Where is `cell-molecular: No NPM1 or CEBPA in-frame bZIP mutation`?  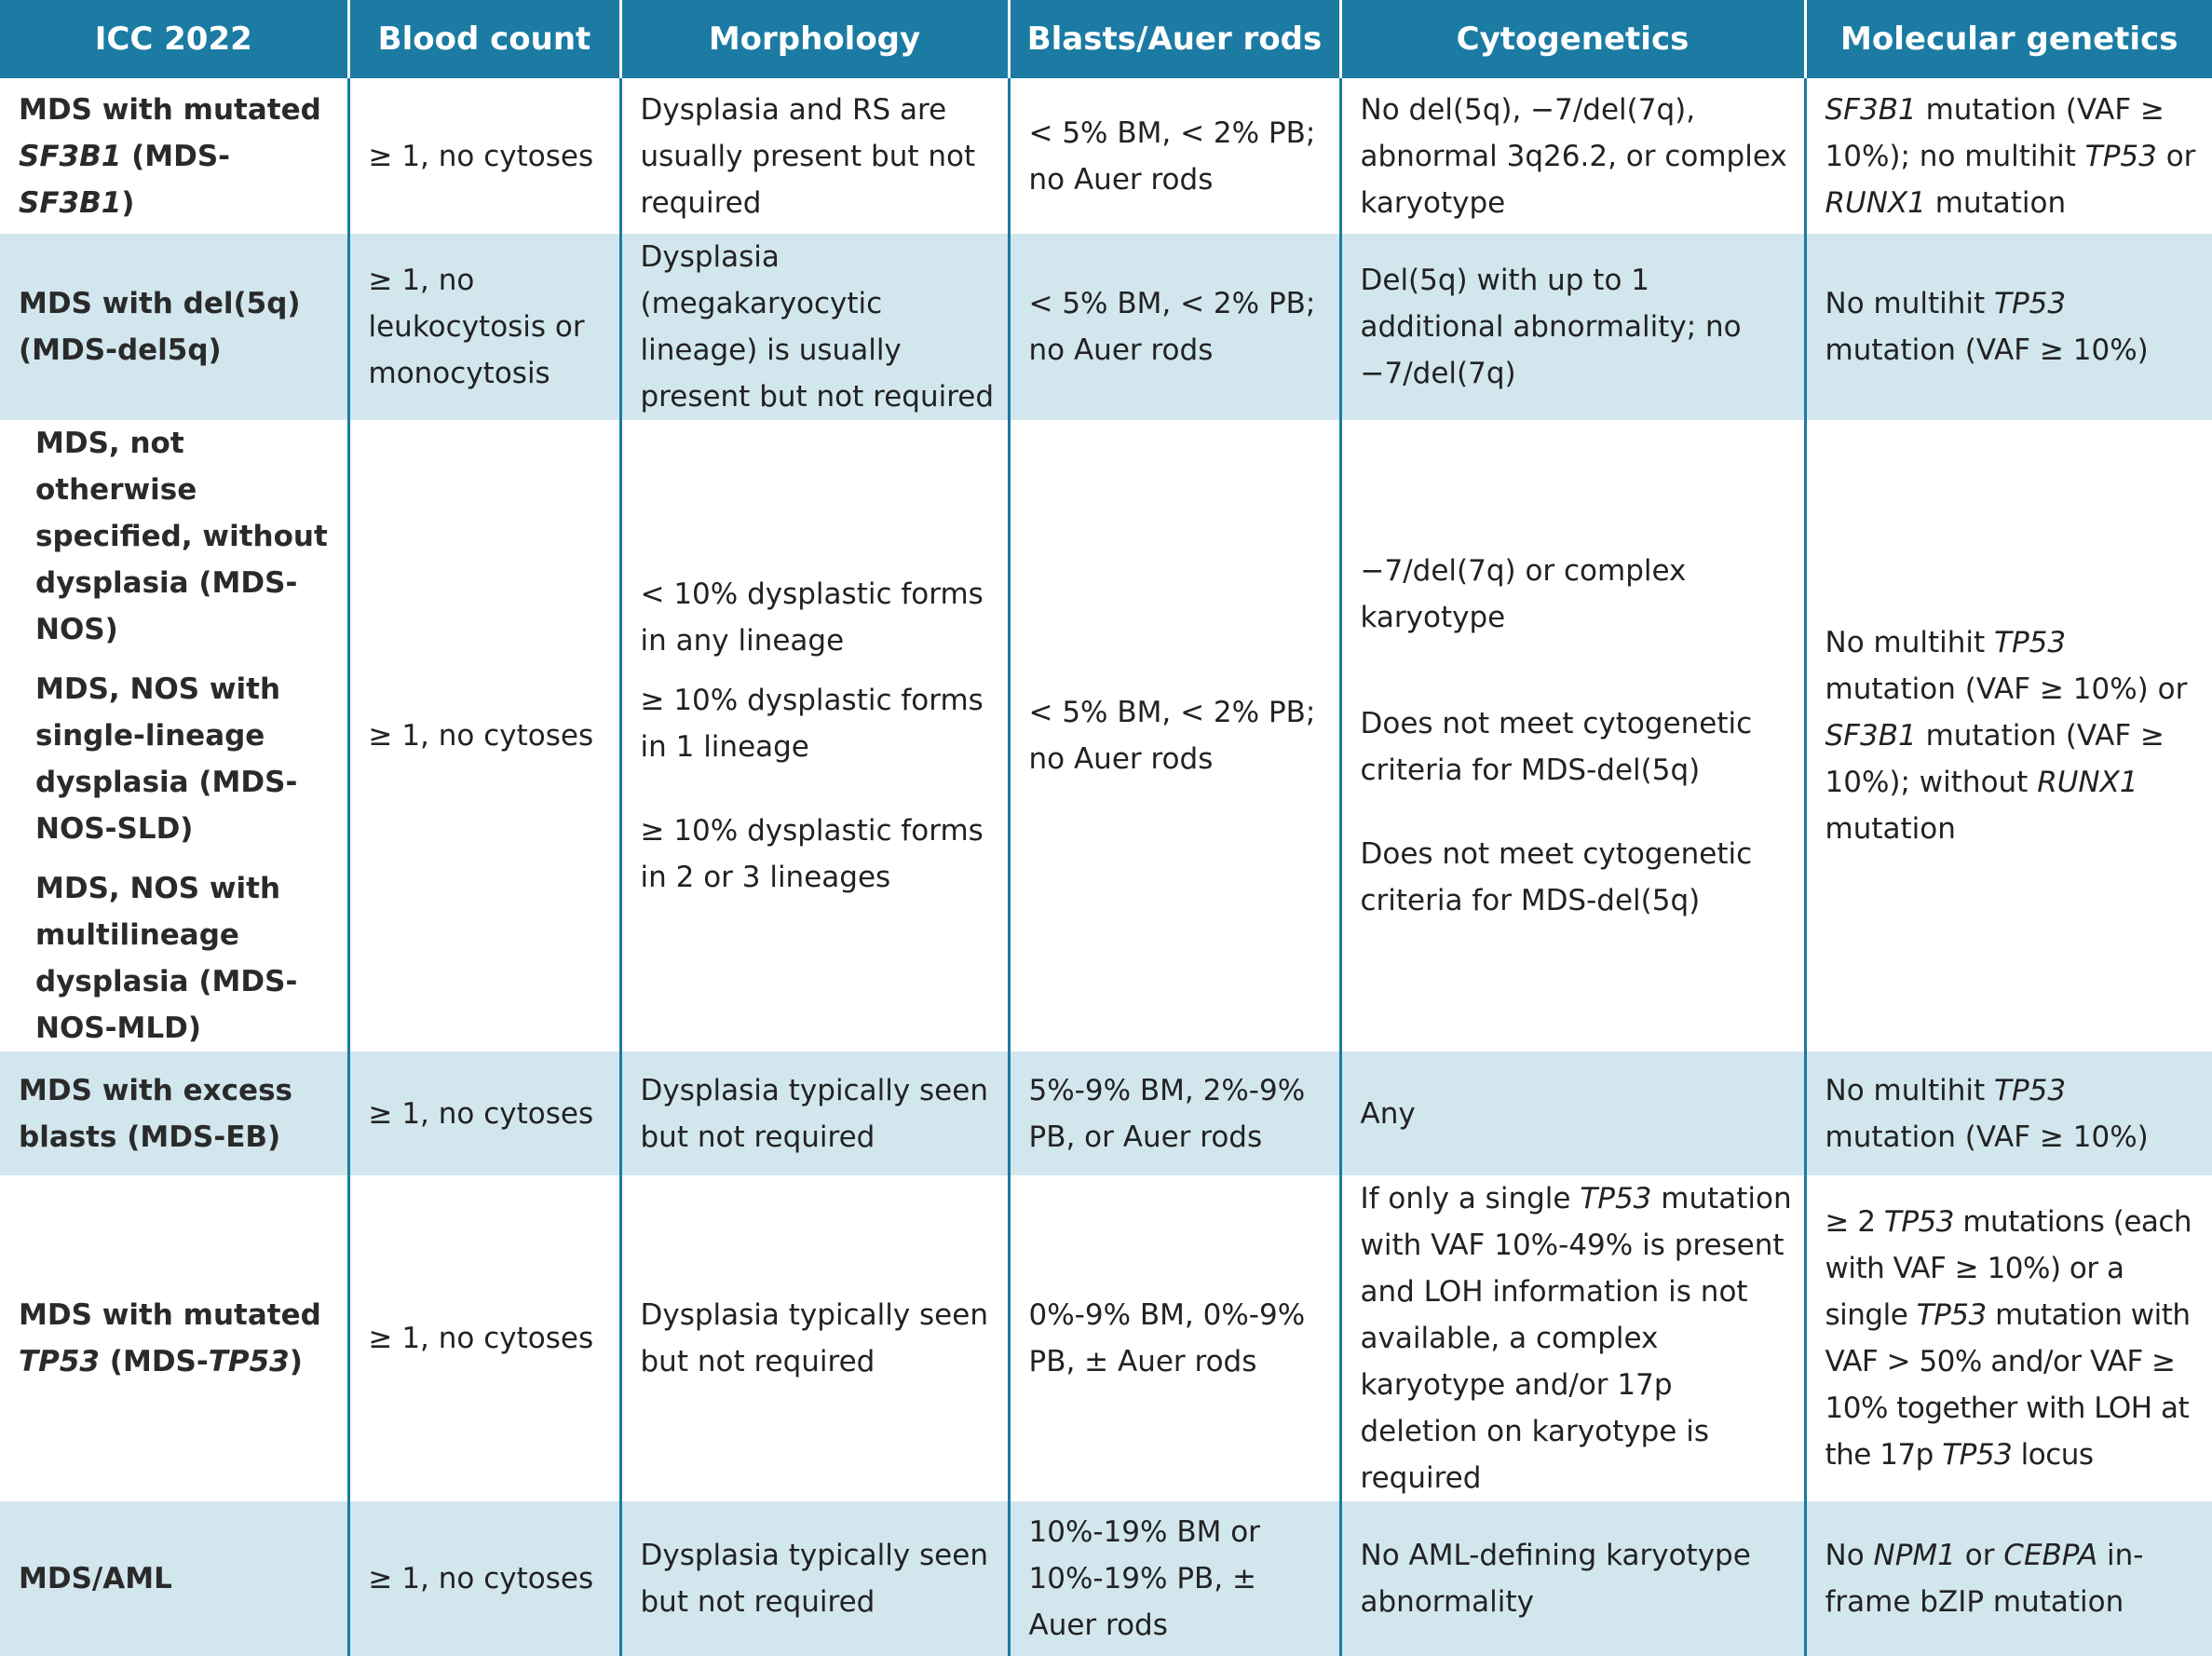
cell-molecular: No NPM1 or CEBPA in-frame bZIP mutation is located at coordinates (2009, 1579).